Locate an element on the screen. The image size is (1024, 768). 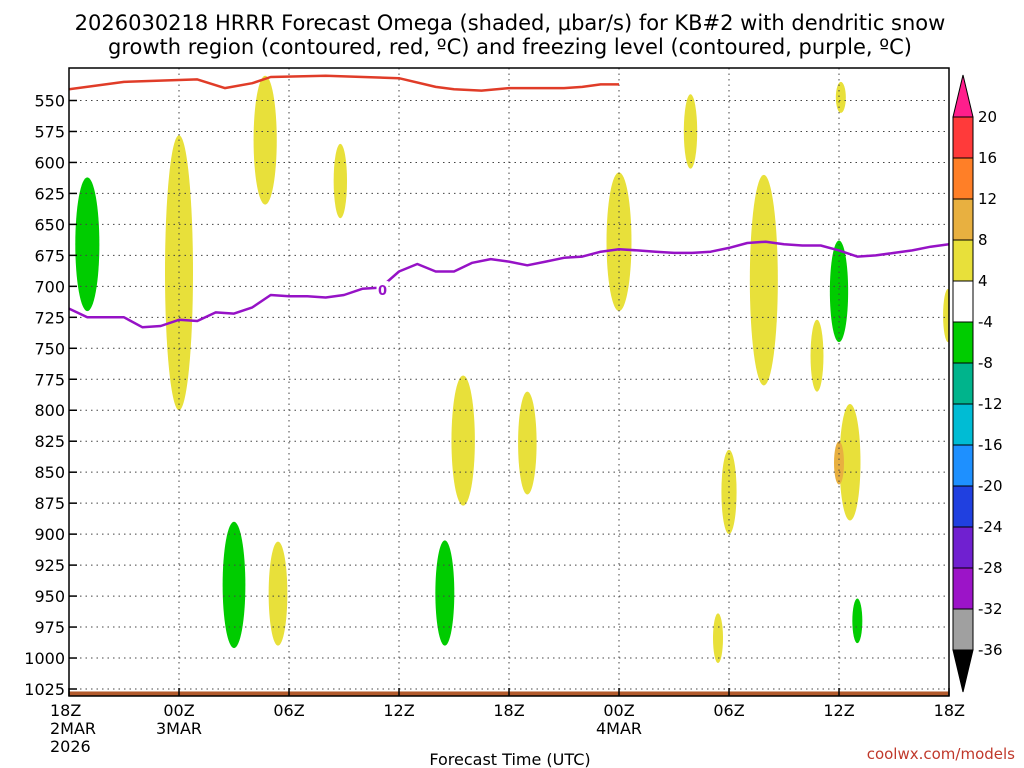
x-tick-label-1: 00Z is located at coordinates (178, 710).